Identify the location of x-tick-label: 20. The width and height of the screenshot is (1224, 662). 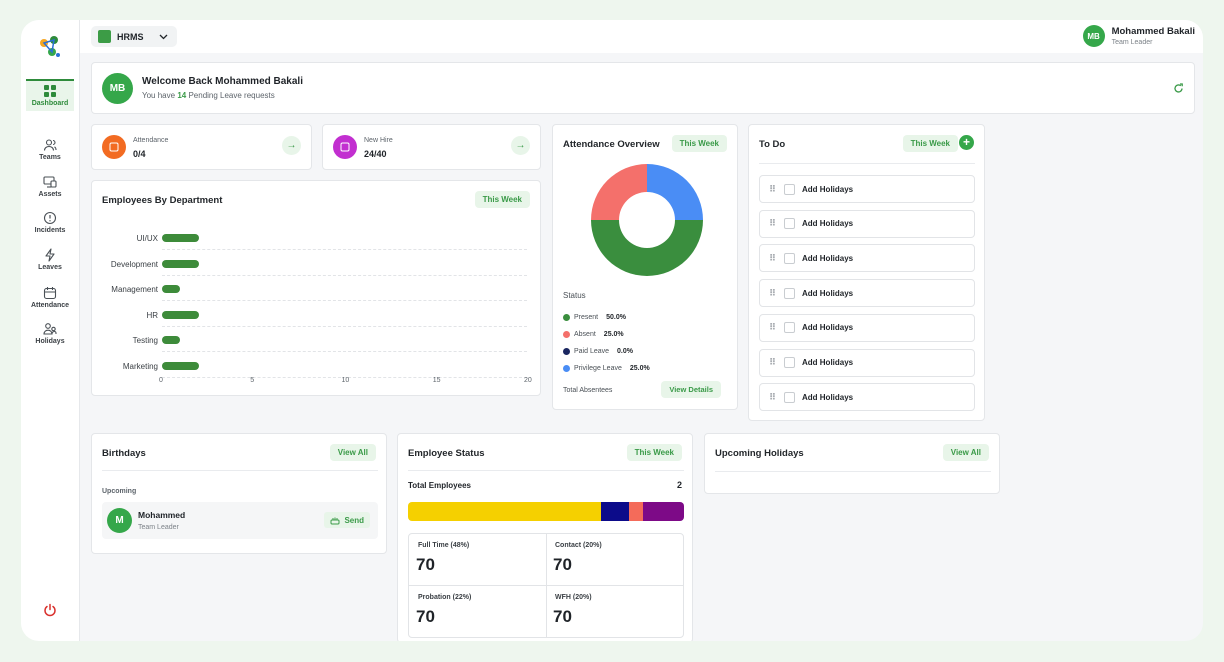
(528, 380).